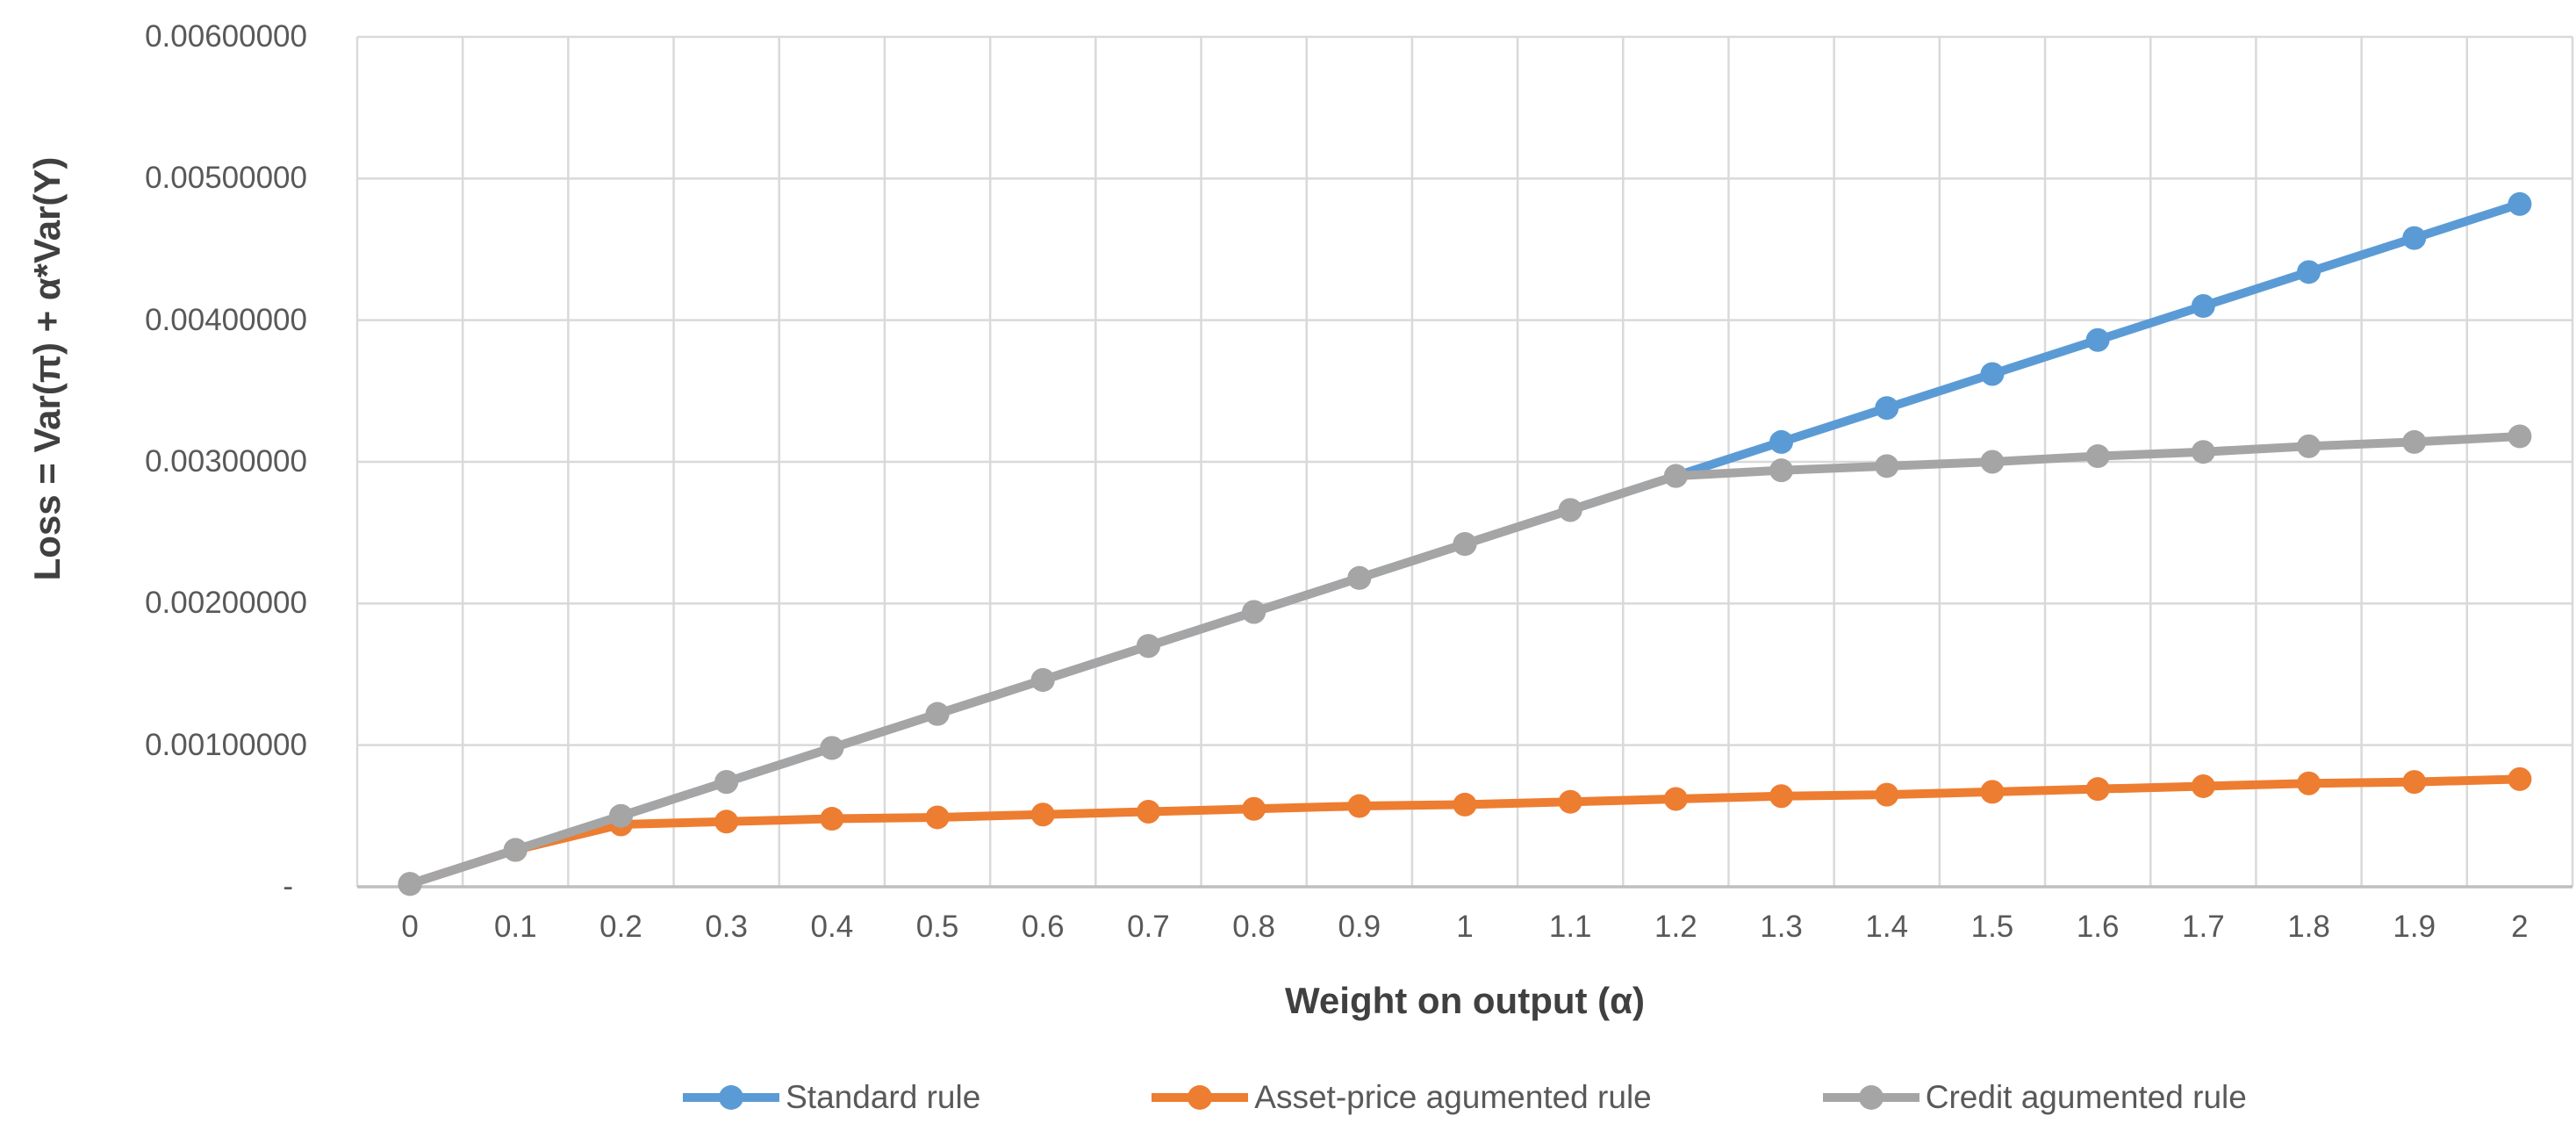 The image size is (2576, 1137). What do you see at coordinates (226, 36) in the screenshot?
I see `y-tick-label: 0.00600000` at bounding box center [226, 36].